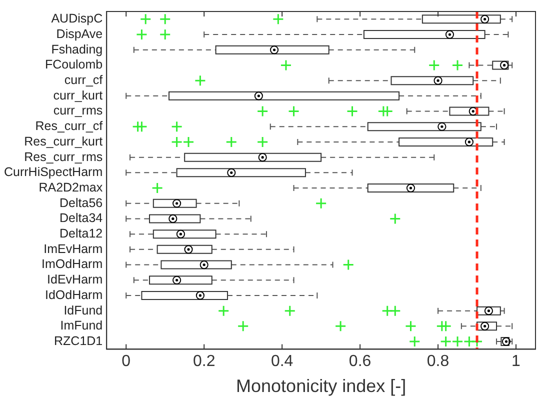 The height and width of the screenshot is (406, 542). What do you see at coordinates (69, 126) in the screenshot?
I see `y-tick-label: Res_curr_cf` at bounding box center [69, 126].